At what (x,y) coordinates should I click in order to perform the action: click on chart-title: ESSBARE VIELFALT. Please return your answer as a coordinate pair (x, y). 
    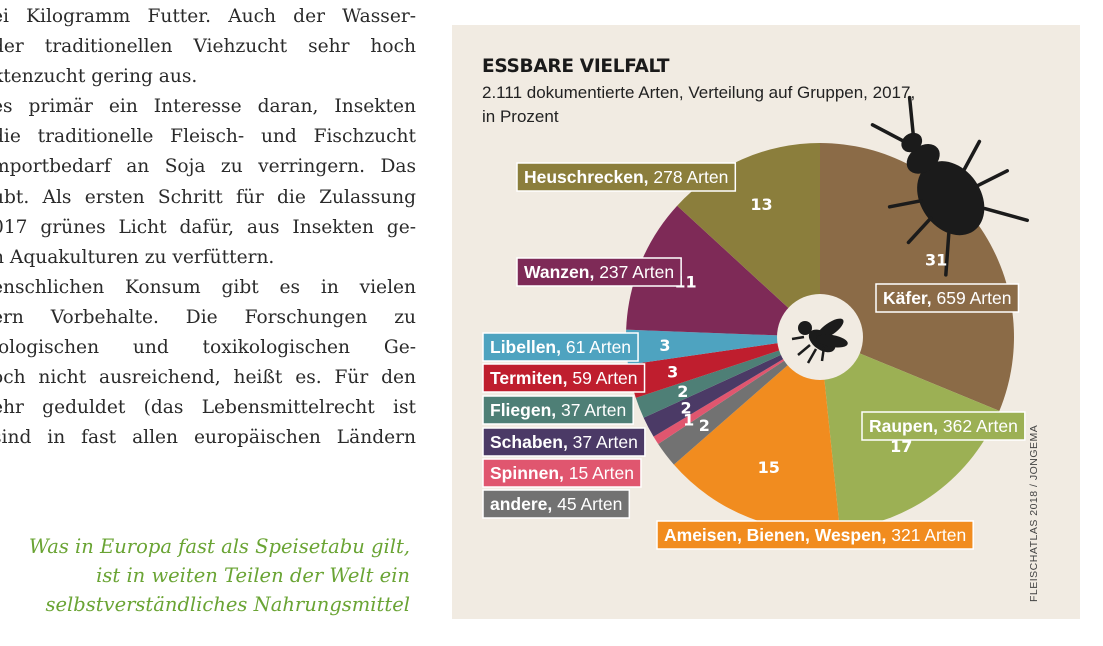
    Looking at the image, I should click on (576, 66).